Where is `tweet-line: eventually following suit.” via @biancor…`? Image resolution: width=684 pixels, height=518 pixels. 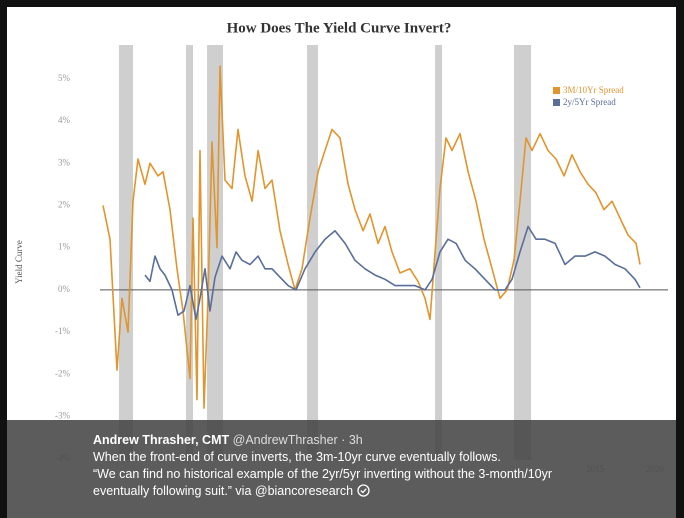 tweet-line: eventually following suit.” via @biancor… is located at coordinates (384, 491).